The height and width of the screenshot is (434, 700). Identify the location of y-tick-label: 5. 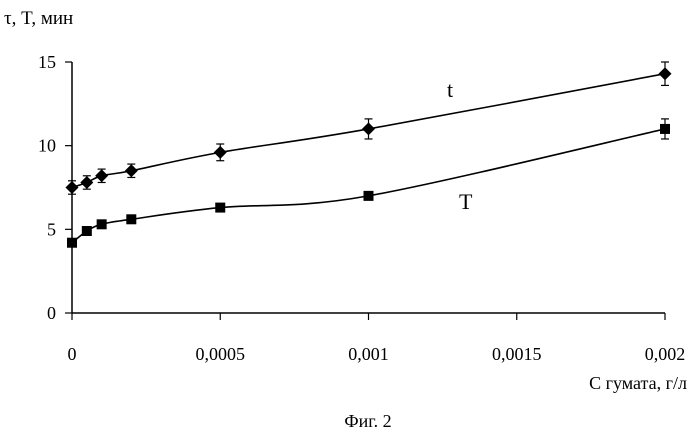
(51, 229).